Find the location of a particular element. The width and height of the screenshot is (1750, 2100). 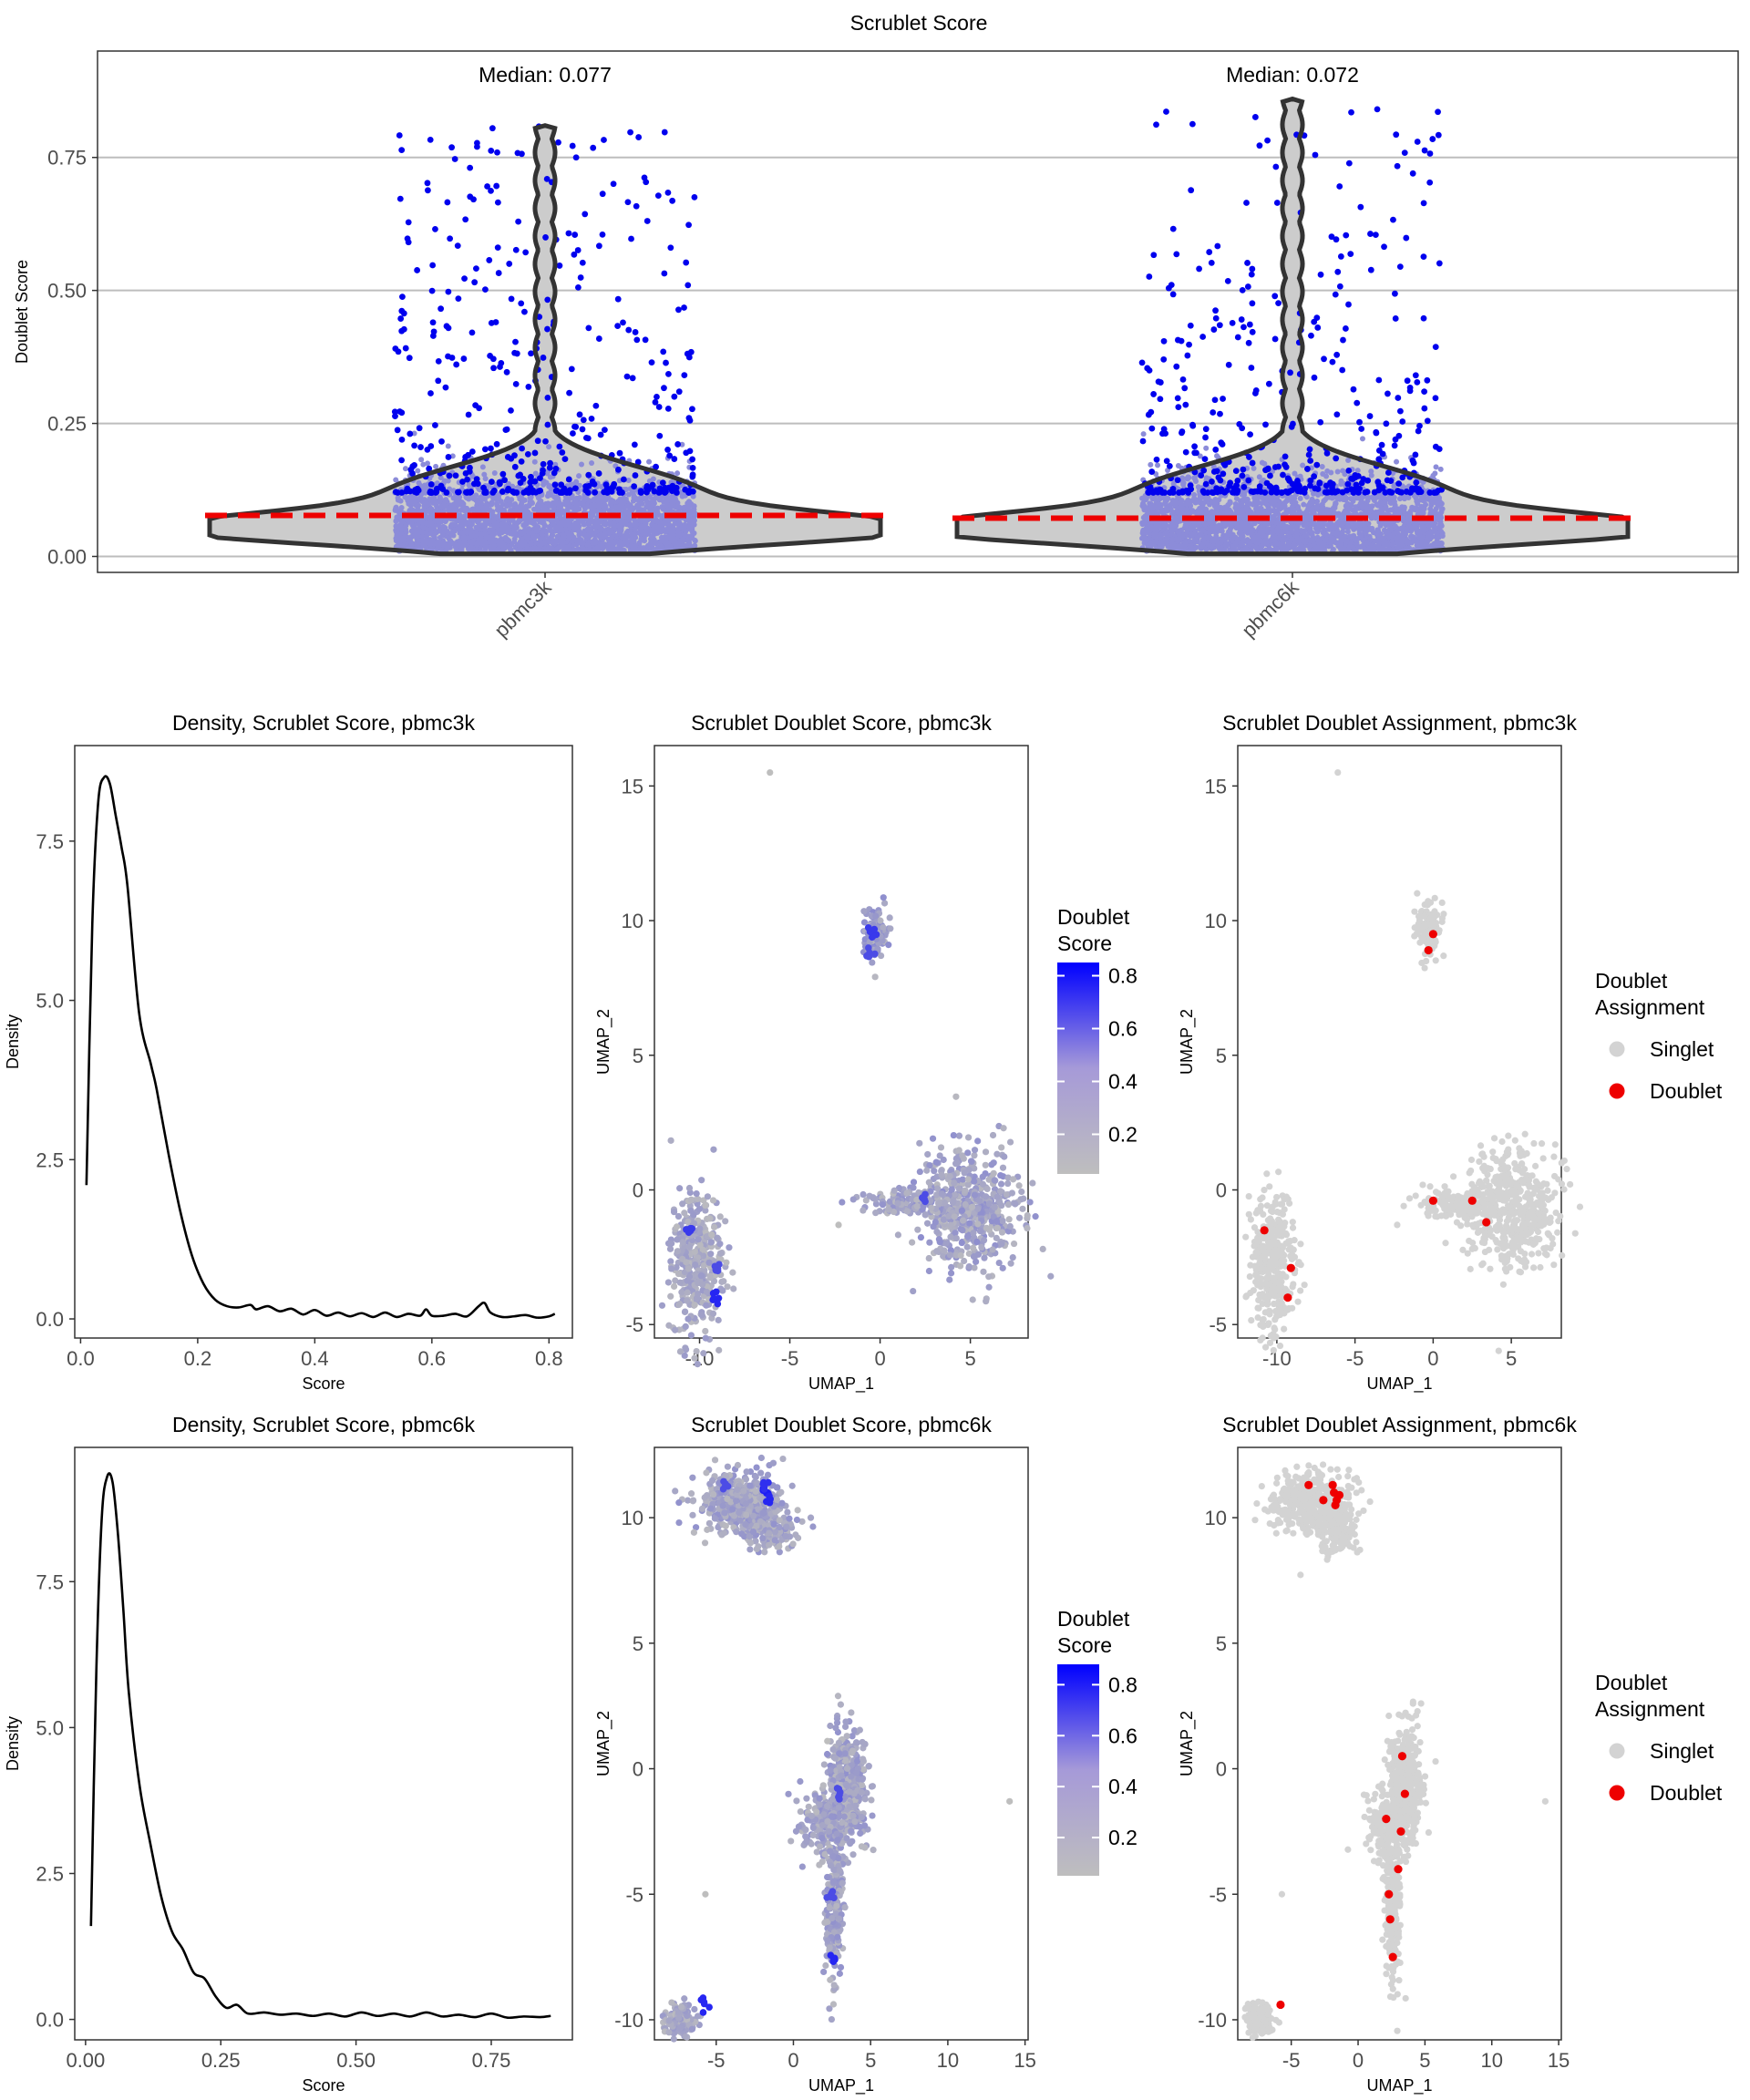

violin-median-label-pbmc3k: Median: 0.077 is located at coordinates (546, 75).